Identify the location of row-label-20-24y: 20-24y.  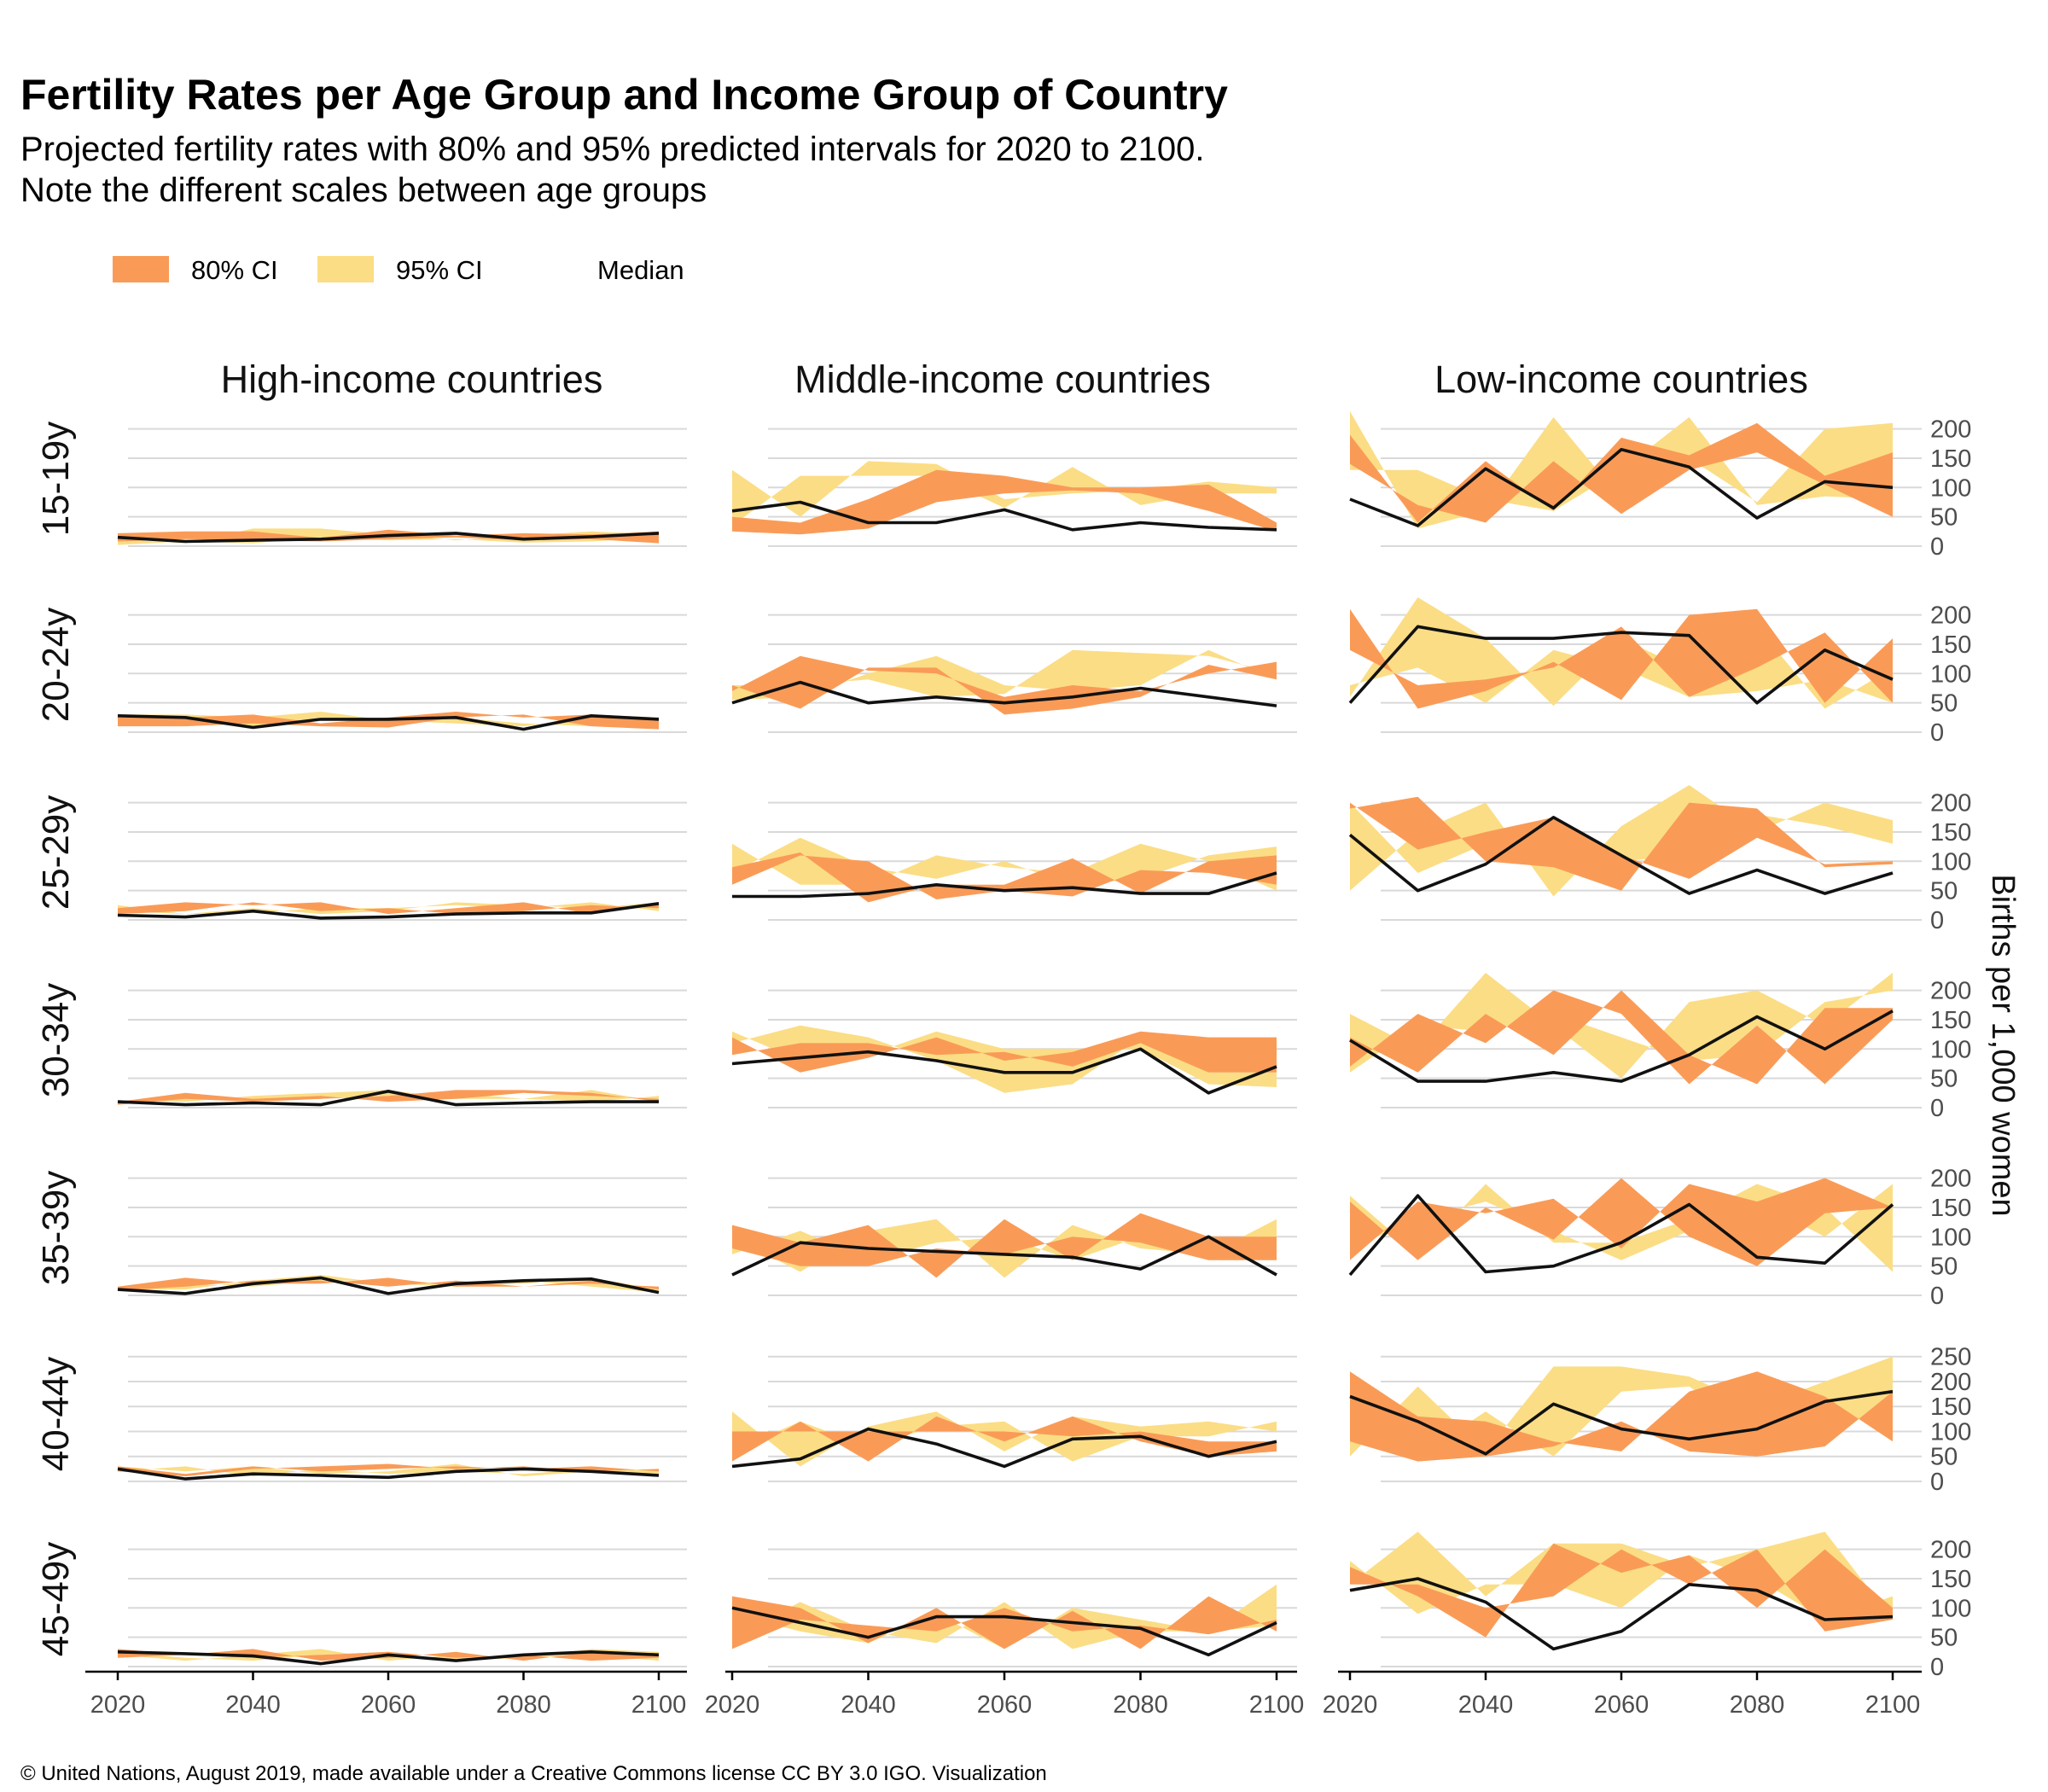
(56, 665).